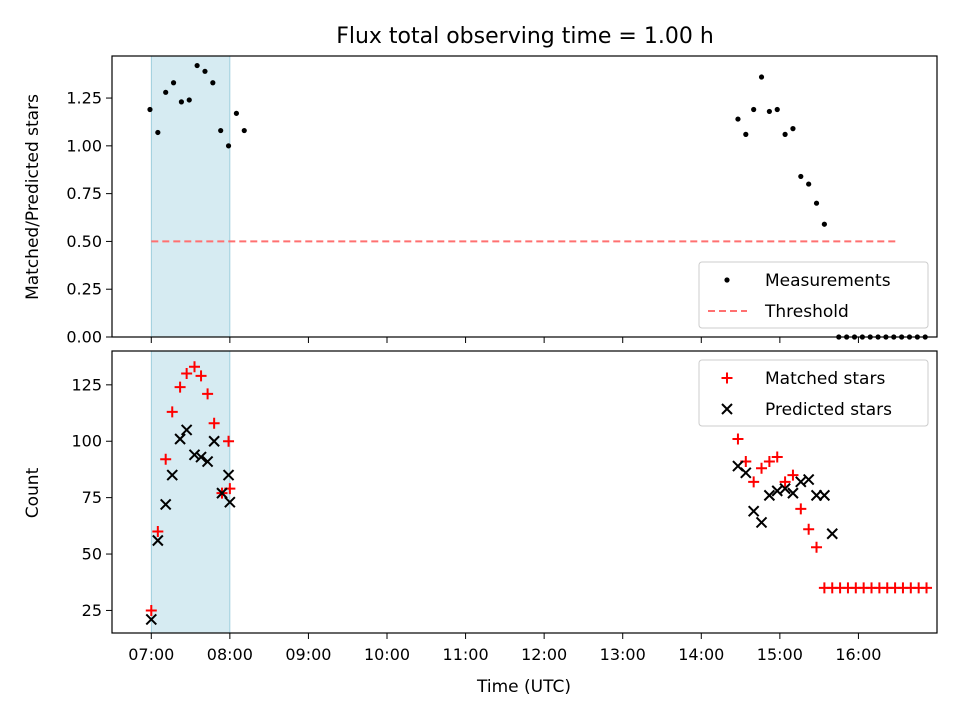 The image size is (960, 720). I want to click on y-tick-label: 0.75, so click(84, 193).